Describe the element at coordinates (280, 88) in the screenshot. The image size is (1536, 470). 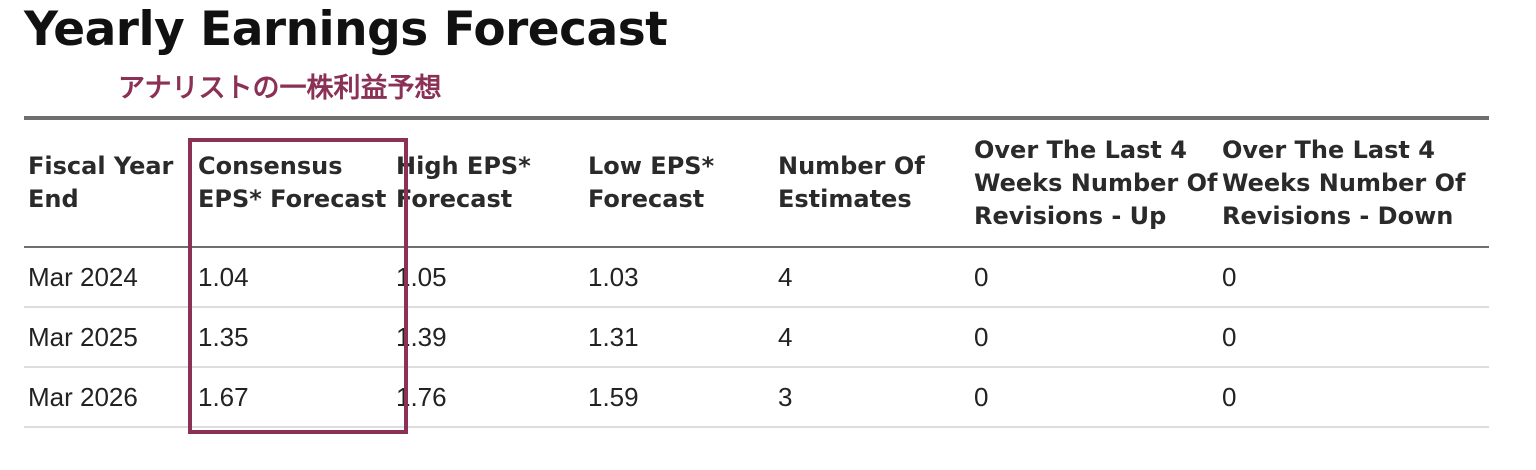
I see `japanese-annotation: アナリストの一株利益予想` at that location.